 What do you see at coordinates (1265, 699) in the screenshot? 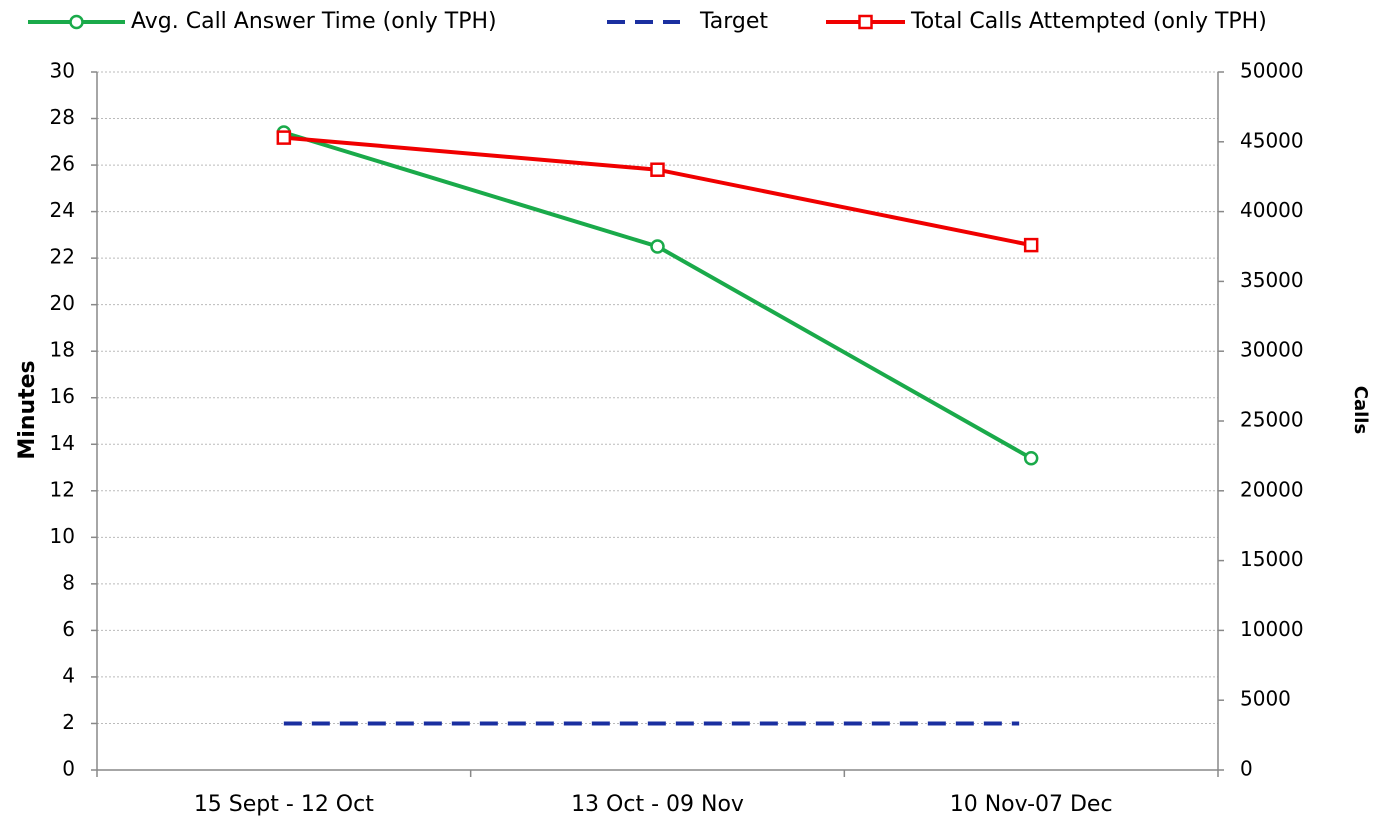
I see `y2-tick-label: 5000` at bounding box center [1265, 699].